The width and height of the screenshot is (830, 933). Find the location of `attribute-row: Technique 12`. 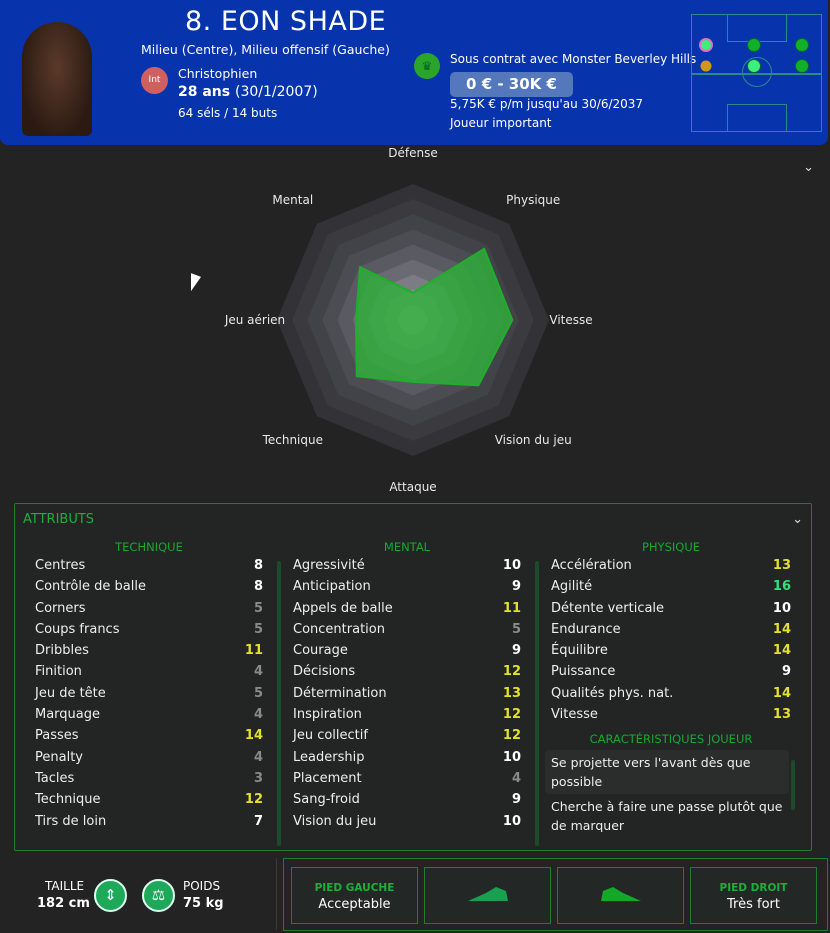

attribute-row: Technique 12 is located at coordinates (149, 802).